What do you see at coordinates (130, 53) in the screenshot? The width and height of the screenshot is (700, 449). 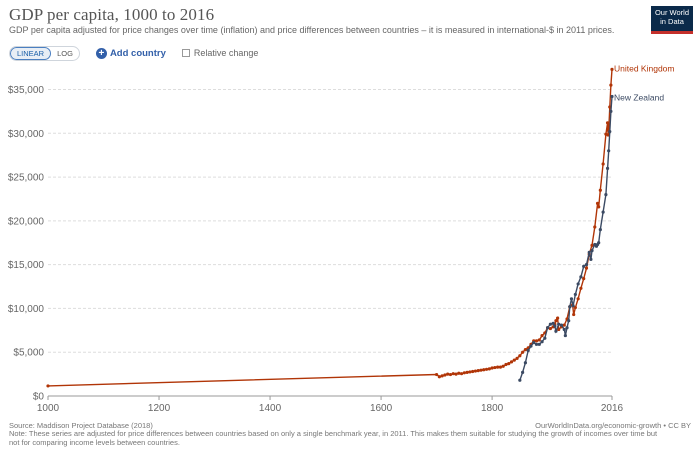 I see `add-country-button: + Add country` at bounding box center [130, 53].